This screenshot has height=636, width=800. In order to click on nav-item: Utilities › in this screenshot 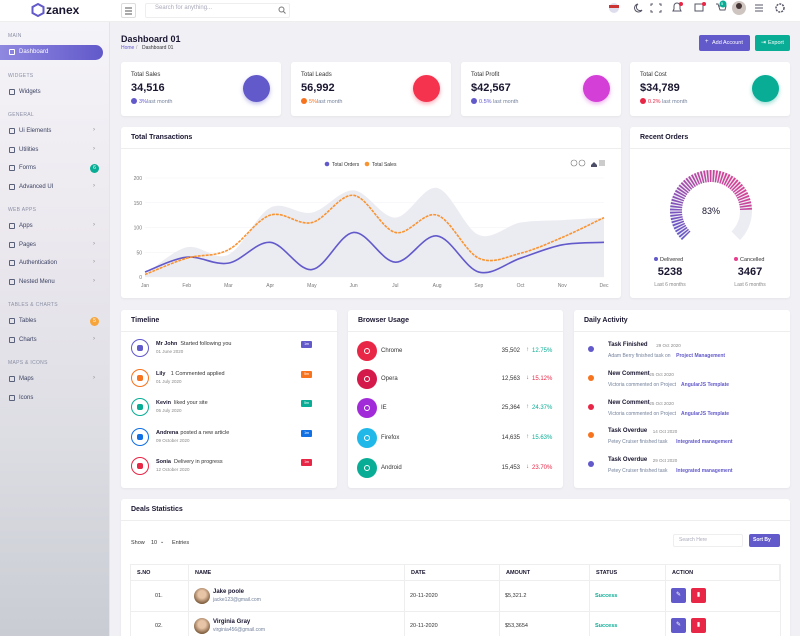, I will do `click(51, 150)`.